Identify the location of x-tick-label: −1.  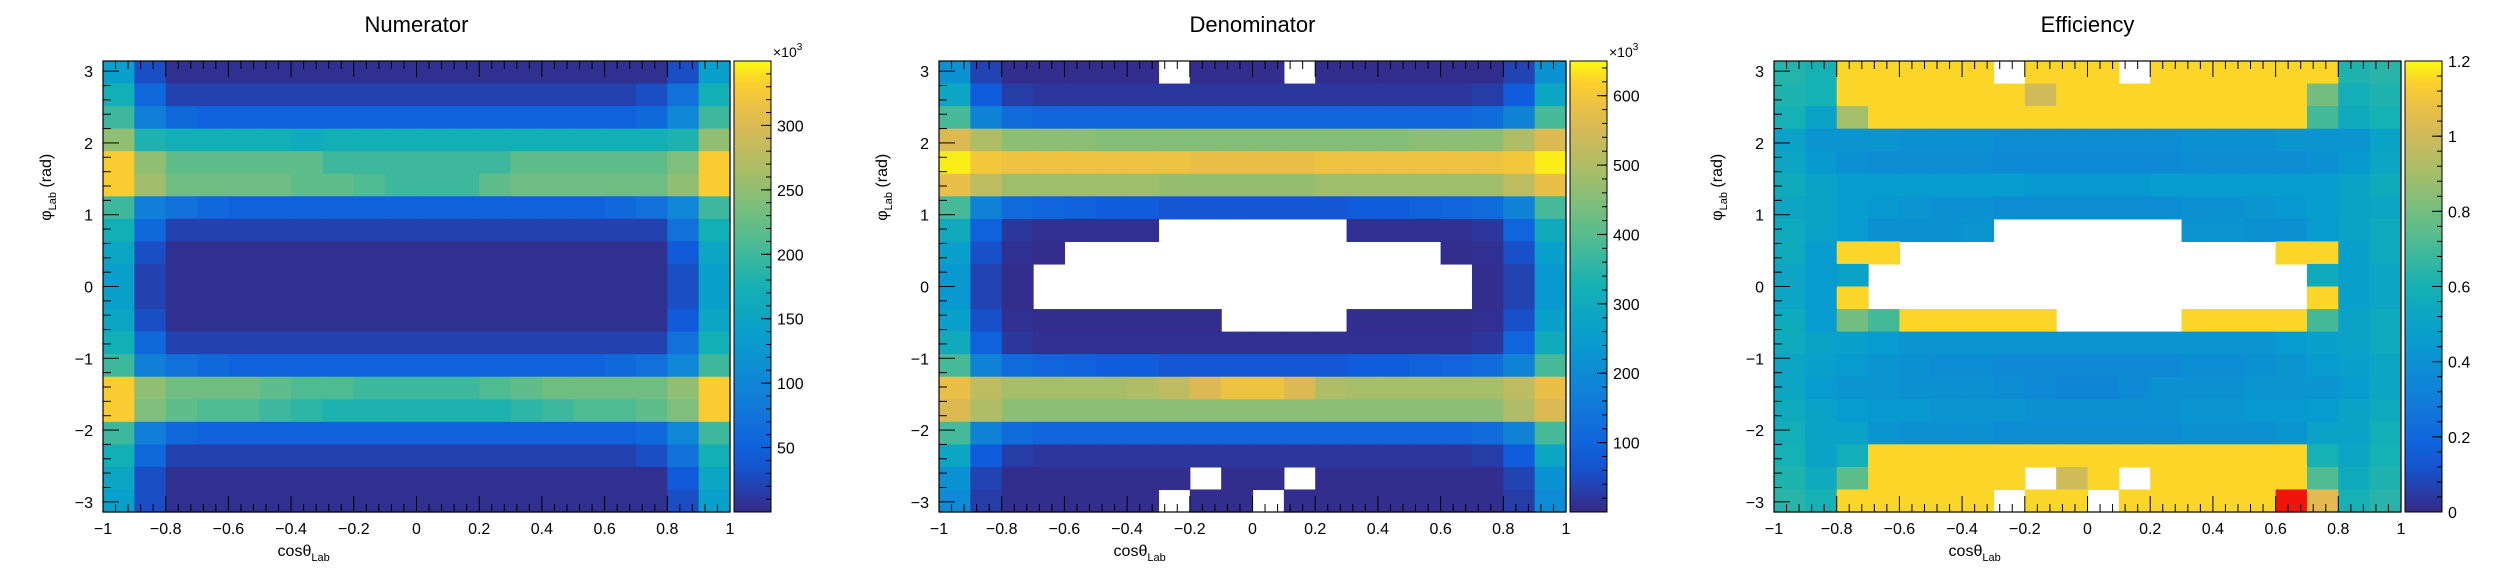
(1774, 529).